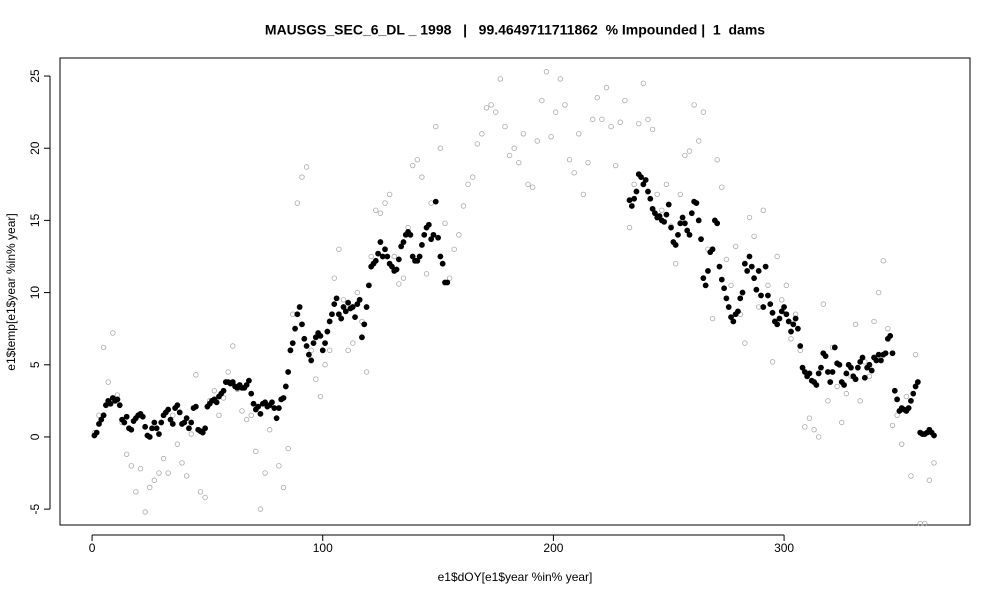 Image resolution: width=1000 pixels, height=600 pixels. What do you see at coordinates (784, 548) in the screenshot?
I see `x-tick-label: 300` at bounding box center [784, 548].